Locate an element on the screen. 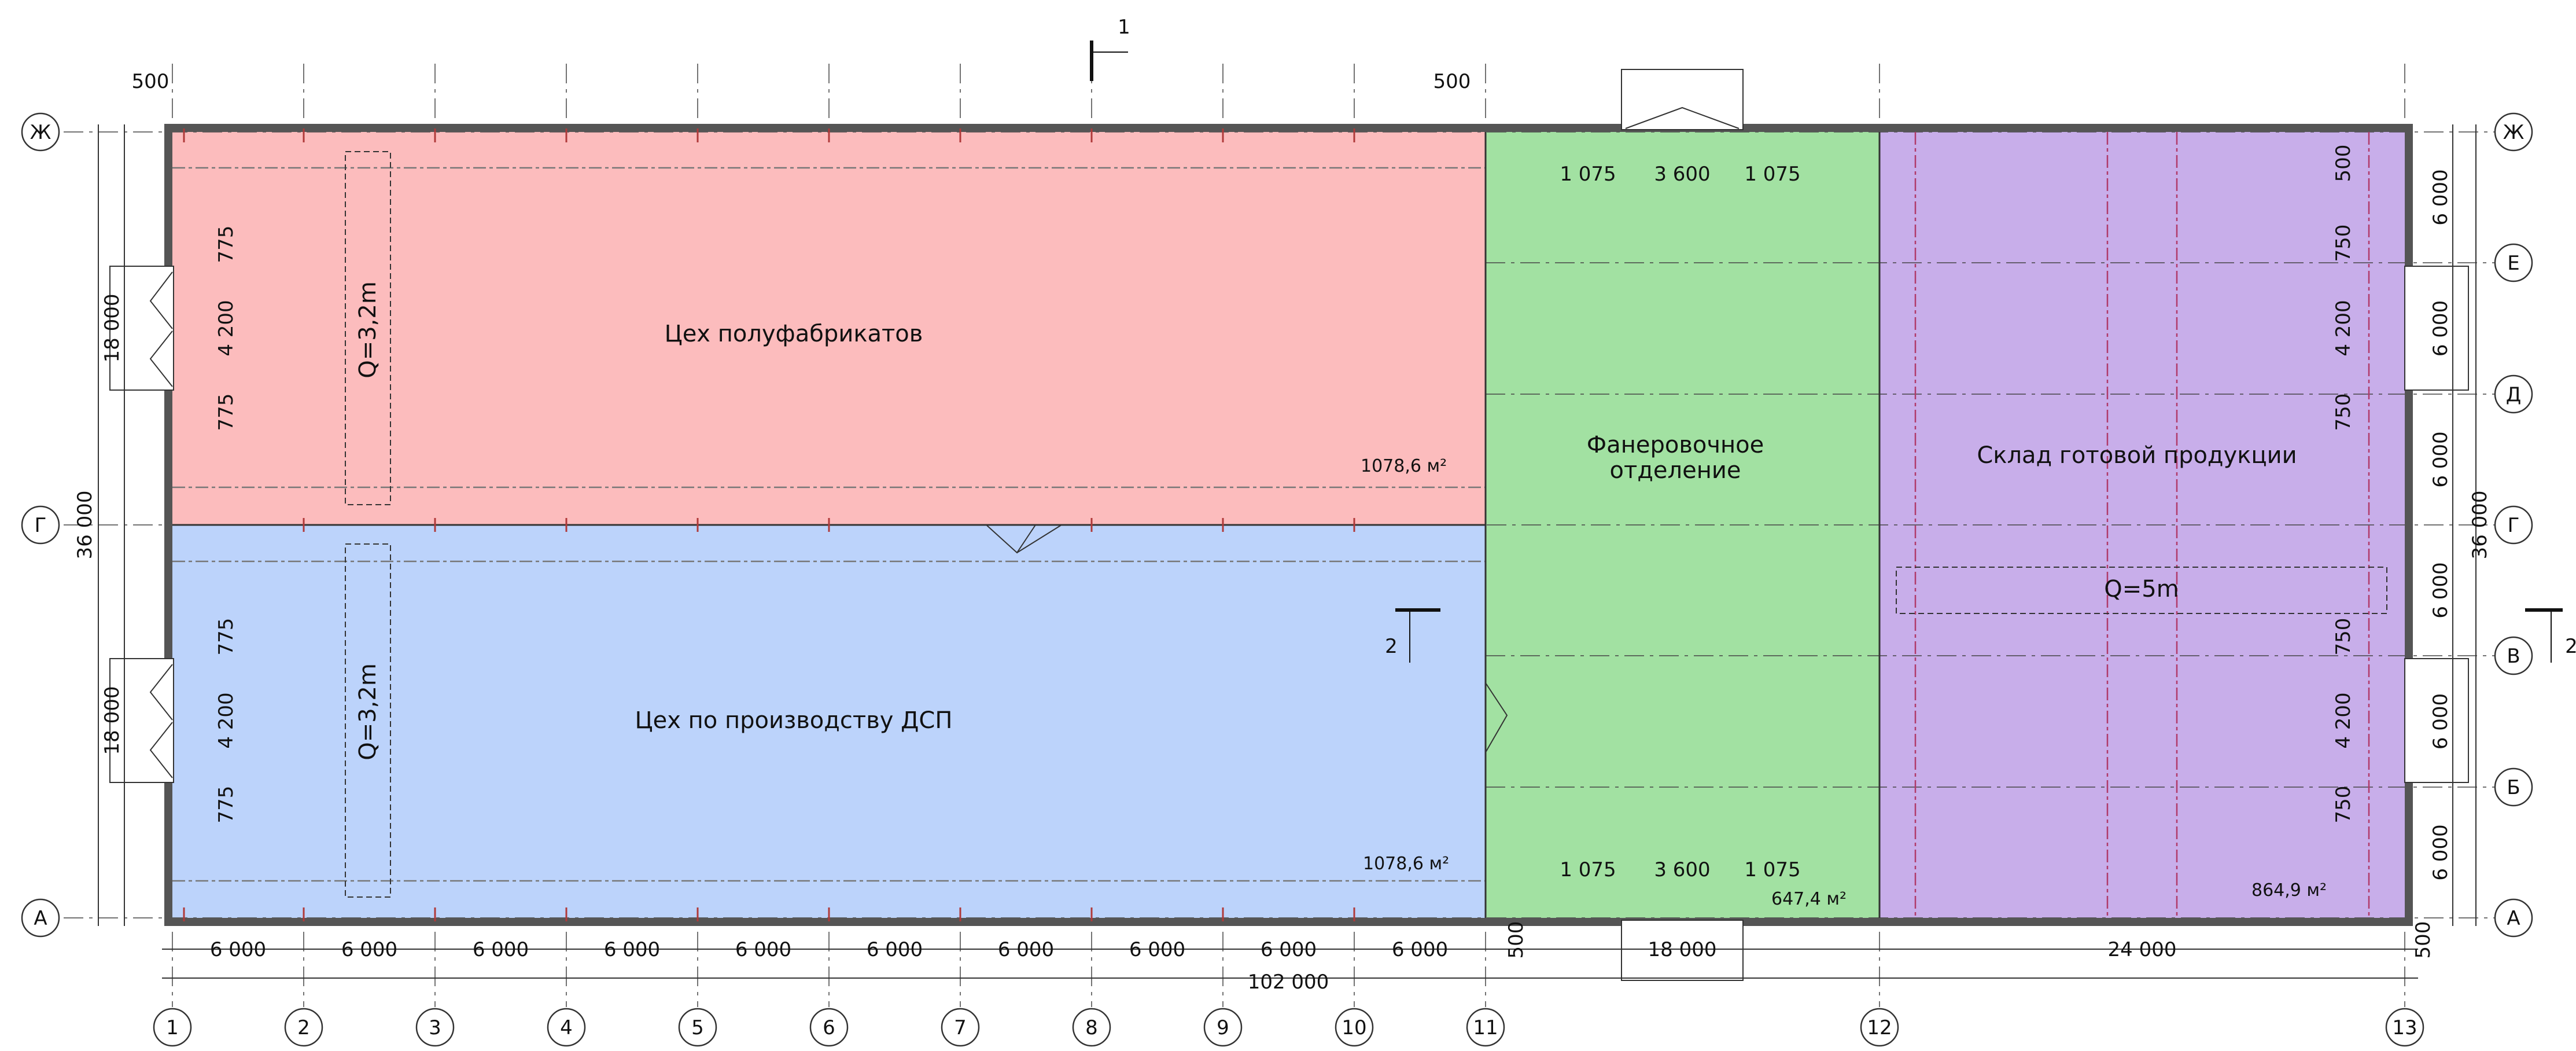 Image resolution: width=2576 pixels, height=1051 pixels. crane-zone-top-left is located at coordinates (368, 328).